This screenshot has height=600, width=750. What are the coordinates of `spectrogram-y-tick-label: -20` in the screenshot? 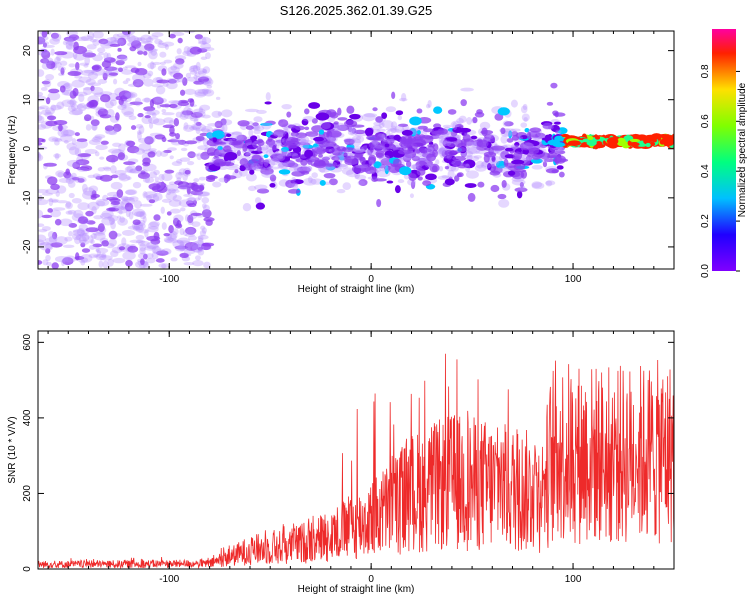 It's located at (27, 246).